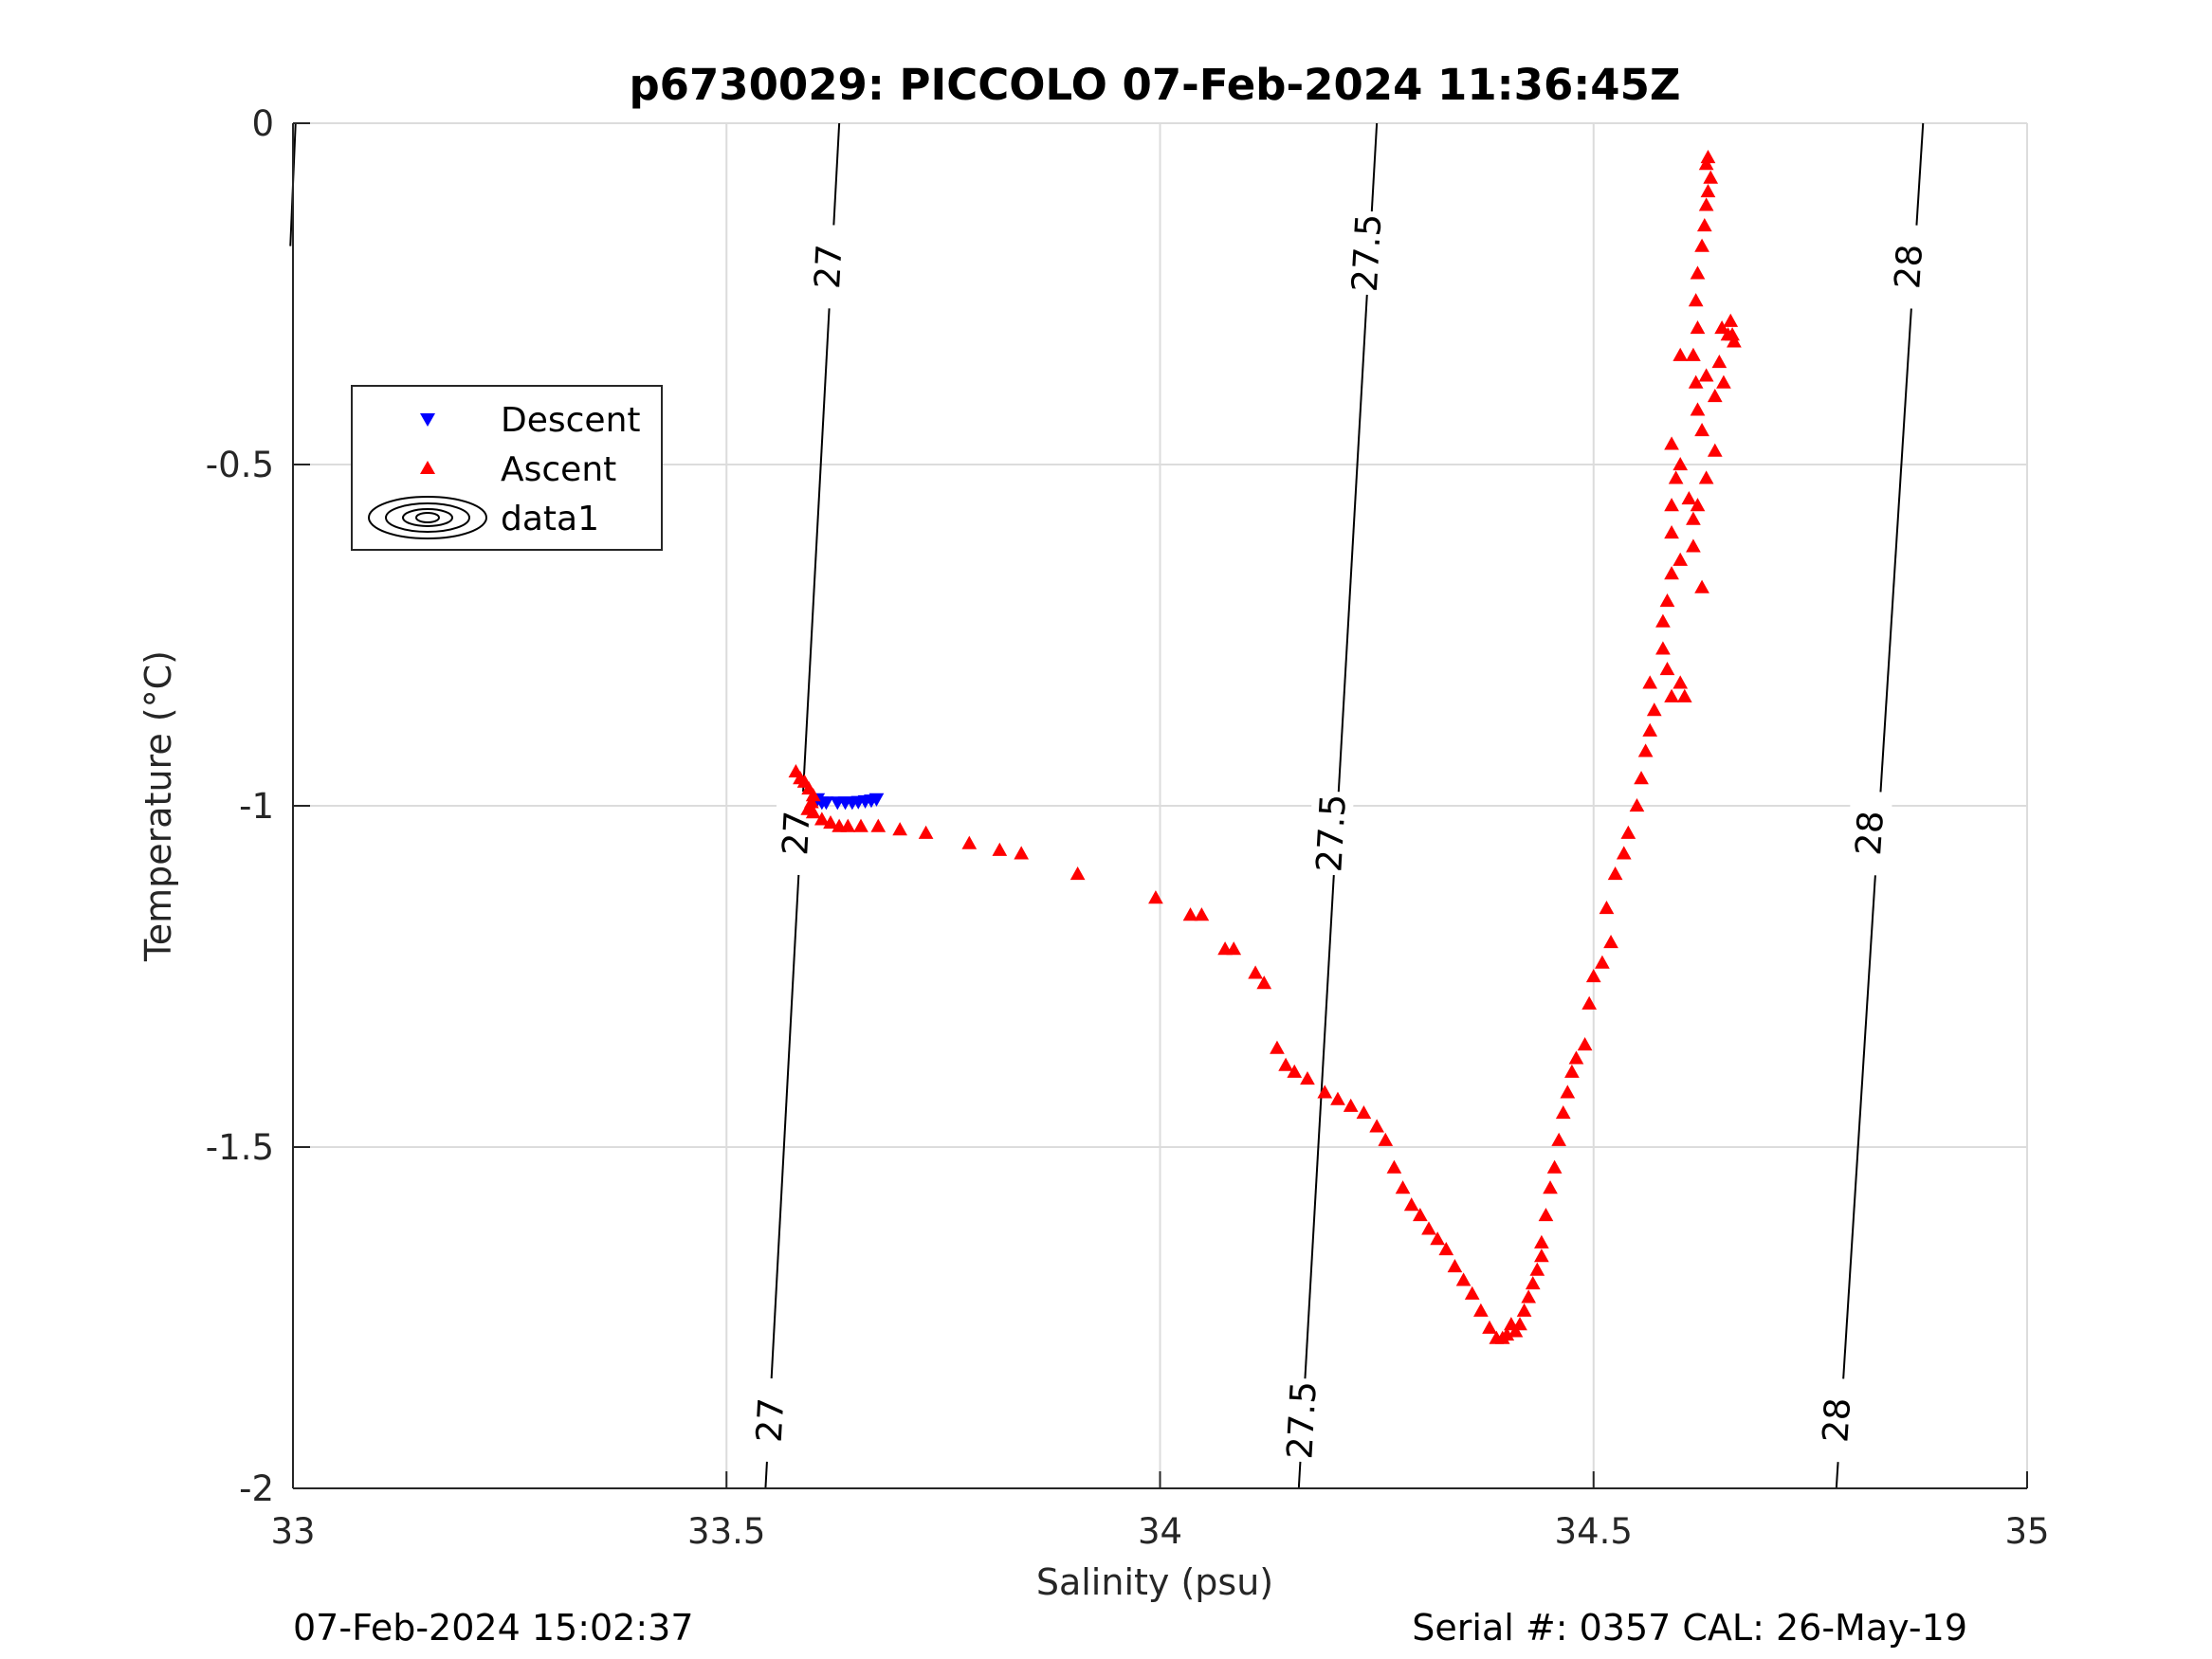 This screenshot has height=1659, width=2212. I want to click on footer-serial-cal: Serial #: 0357 CAL: 26-May-19, so click(1689, 1628).